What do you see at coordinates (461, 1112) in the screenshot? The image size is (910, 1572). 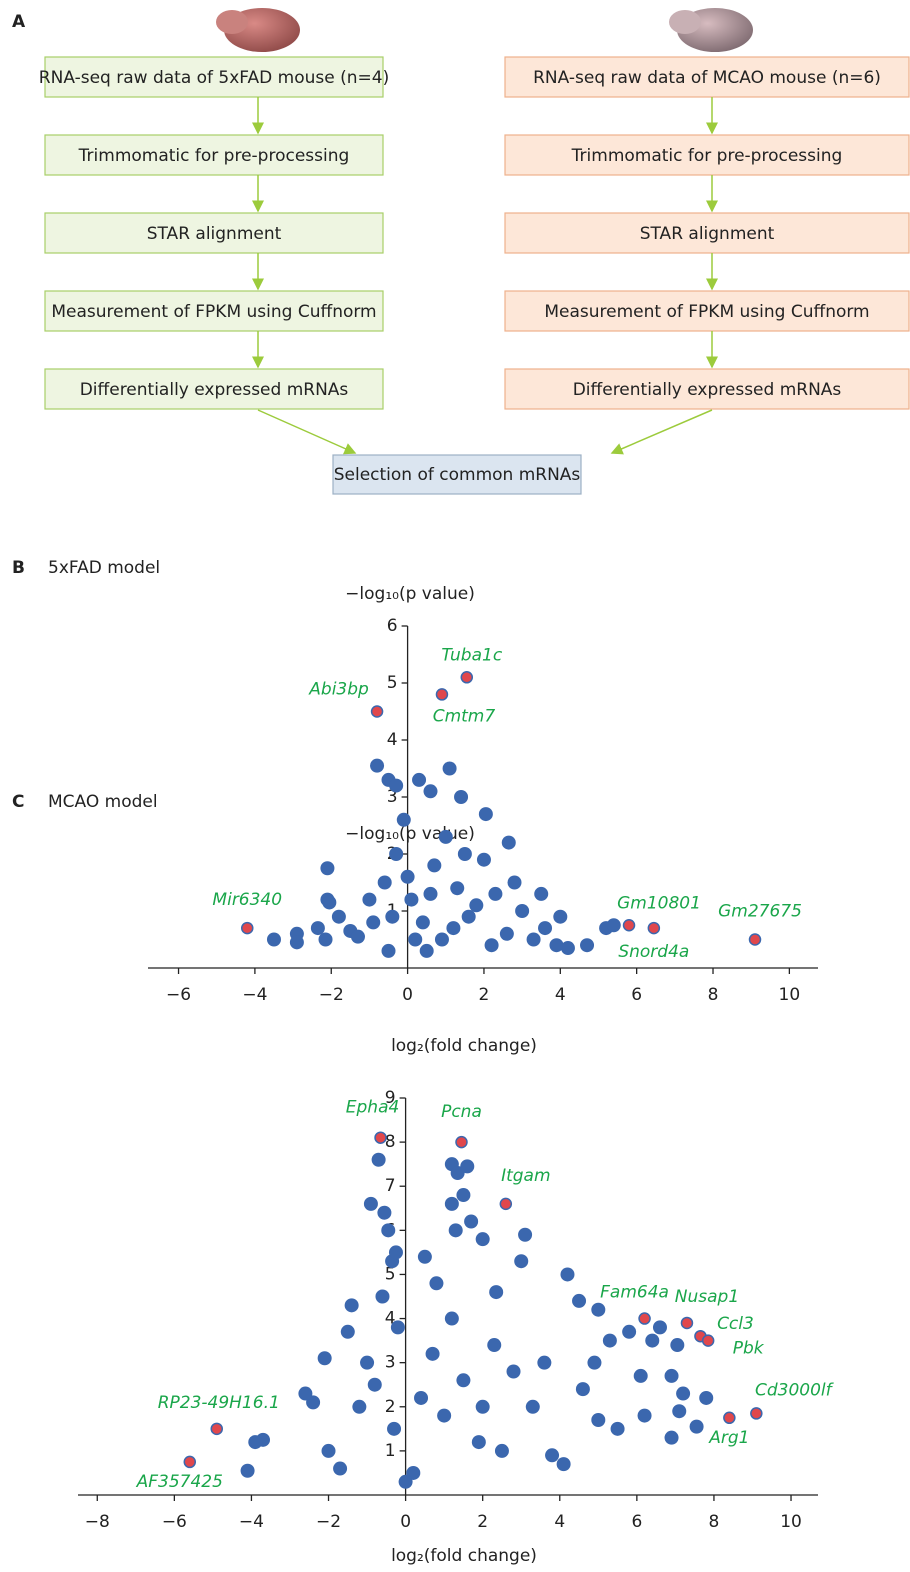 I see `point-label: Pcna` at bounding box center [461, 1112].